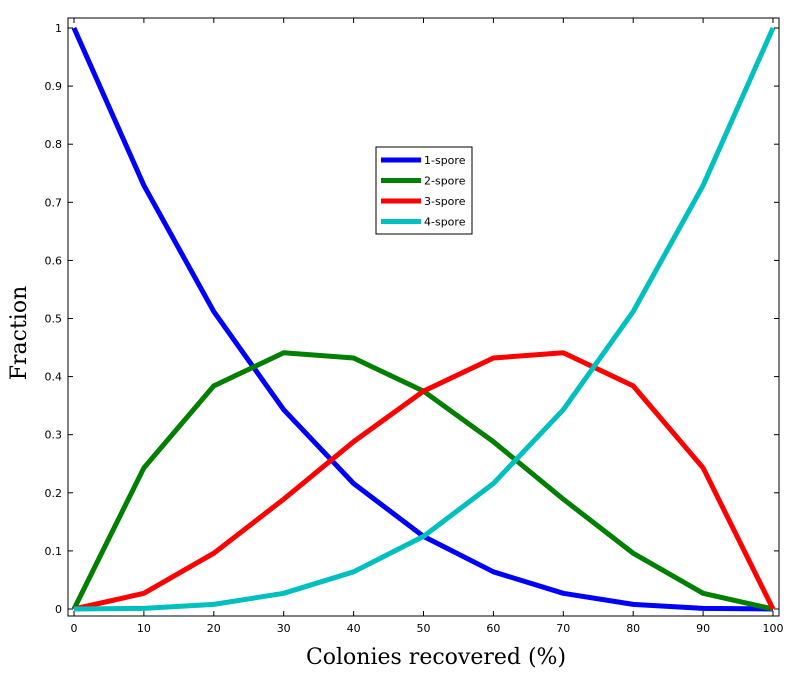  I want to click on y-tick-label: 0.7, so click(54, 202).